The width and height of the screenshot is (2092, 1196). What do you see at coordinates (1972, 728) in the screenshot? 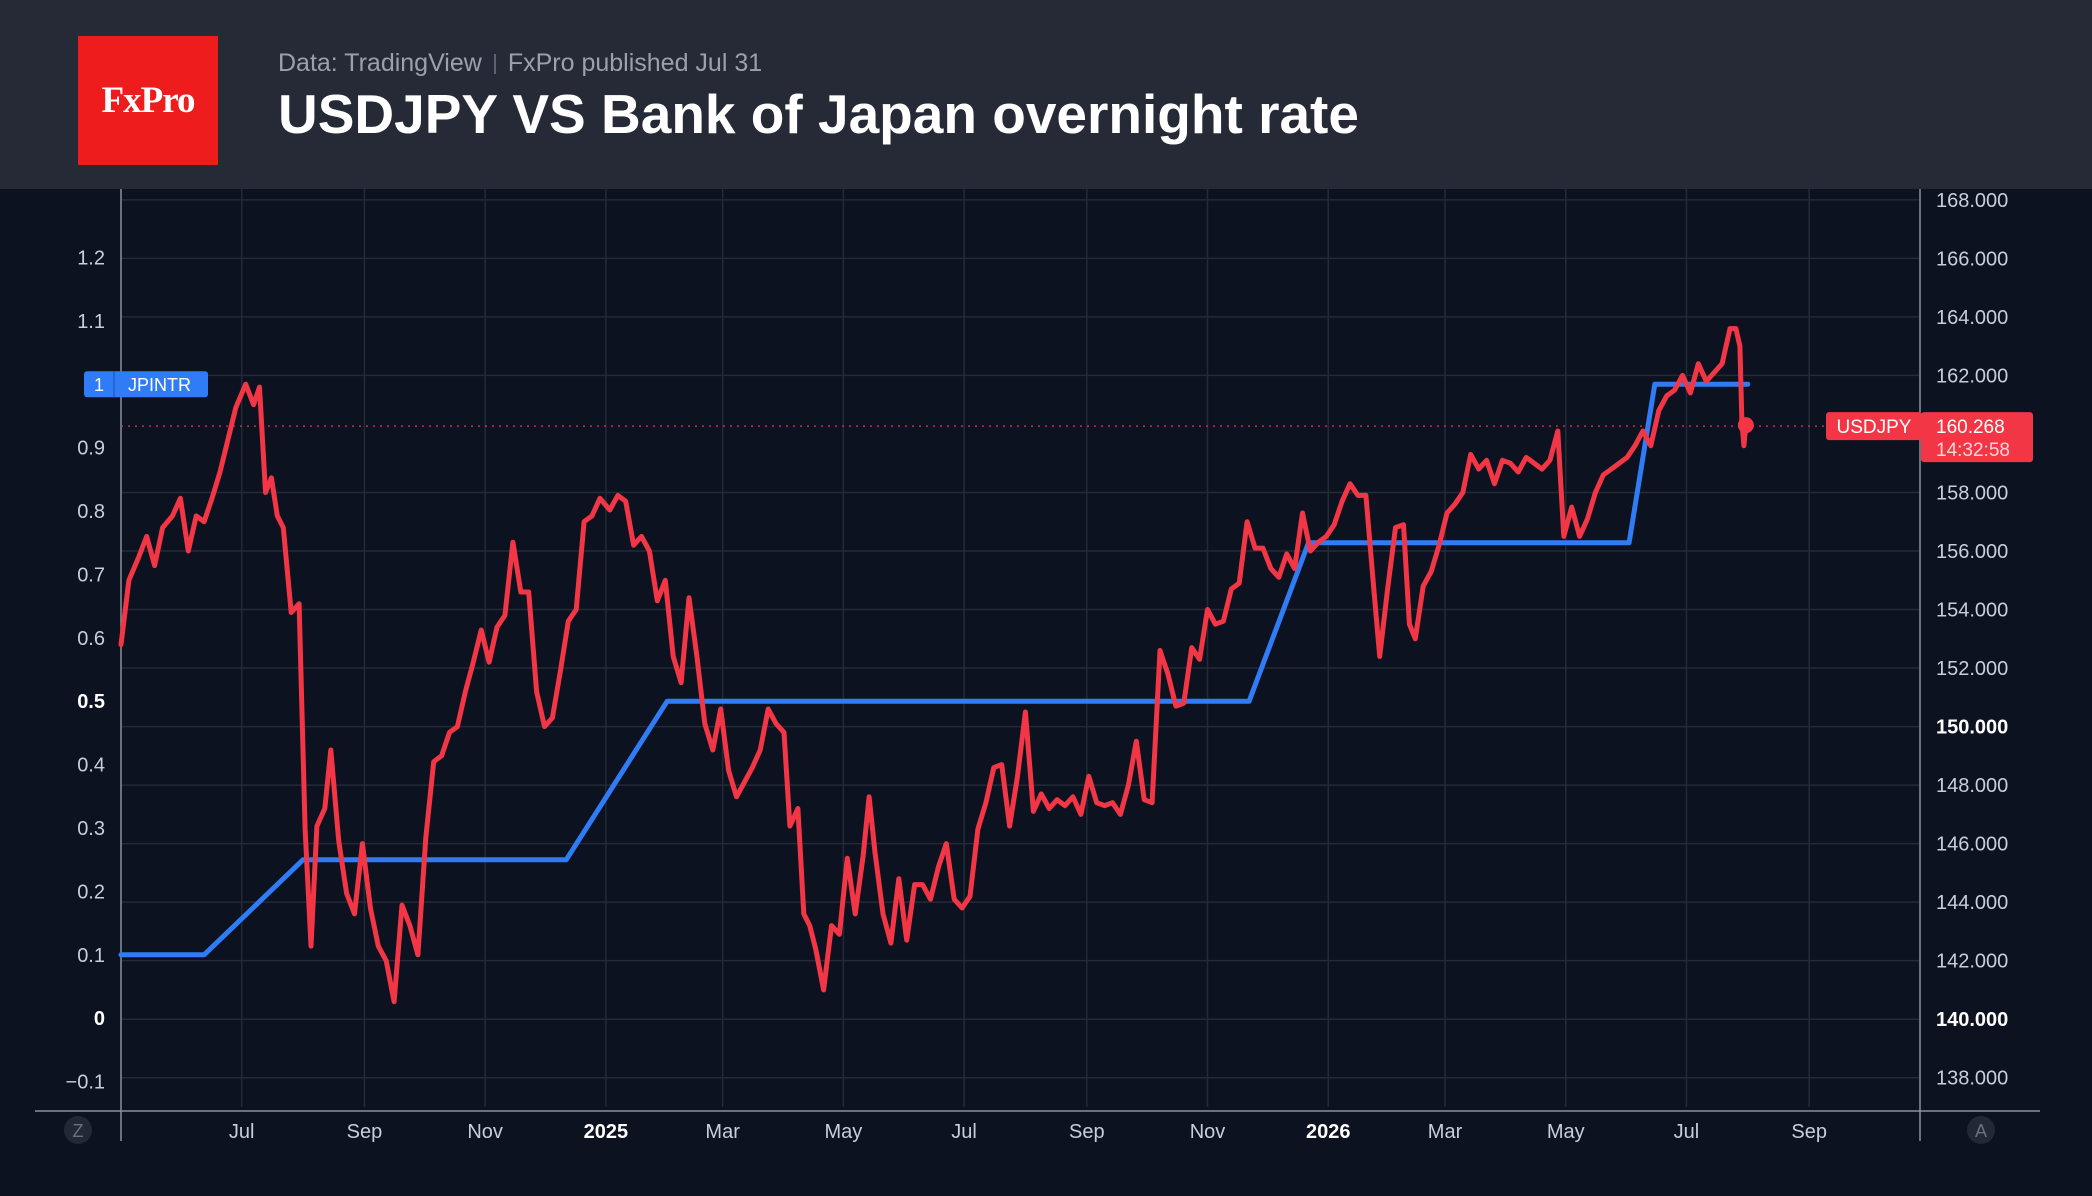
I see `right-tick-label: 150.000` at bounding box center [1972, 728].